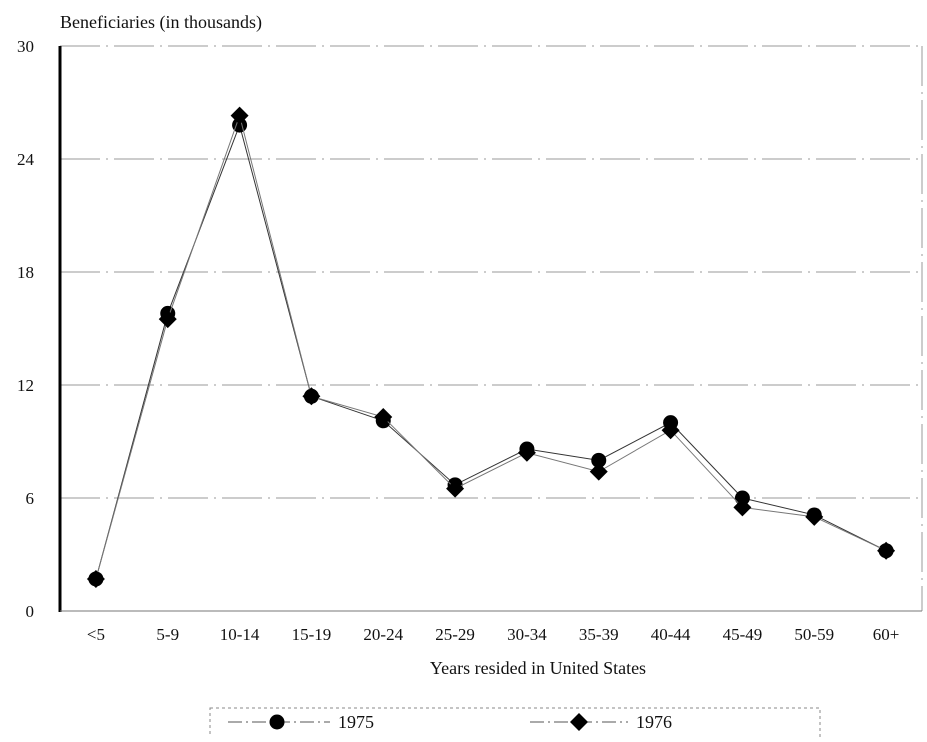 Image resolution: width=927 pixels, height=742 pixels. What do you see at coordinates (356, 722) in the screenshot?
I see `legend-label: 1975` at bounding box center [356, 722].